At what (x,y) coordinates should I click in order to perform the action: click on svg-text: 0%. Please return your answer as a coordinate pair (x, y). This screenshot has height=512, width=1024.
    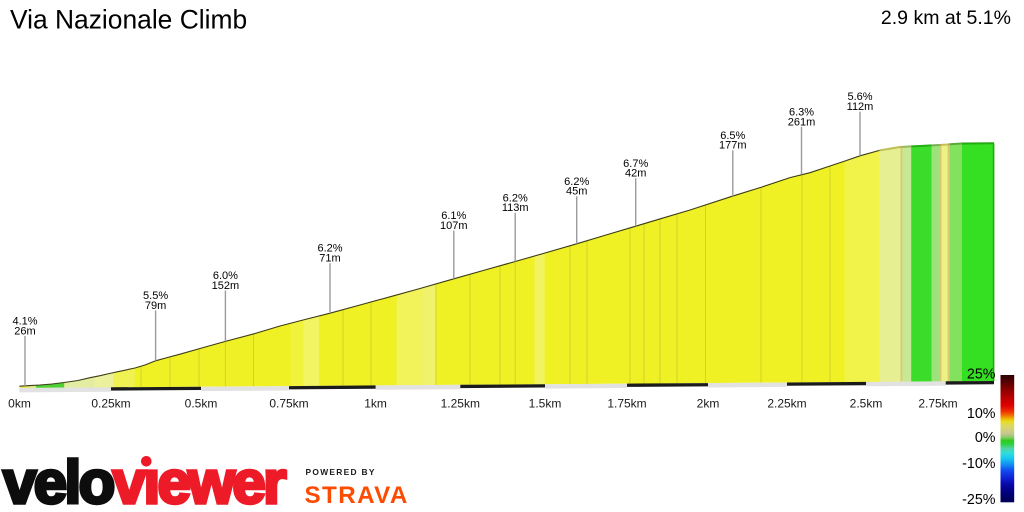
    Looking at the image, I should click on (985, 438).